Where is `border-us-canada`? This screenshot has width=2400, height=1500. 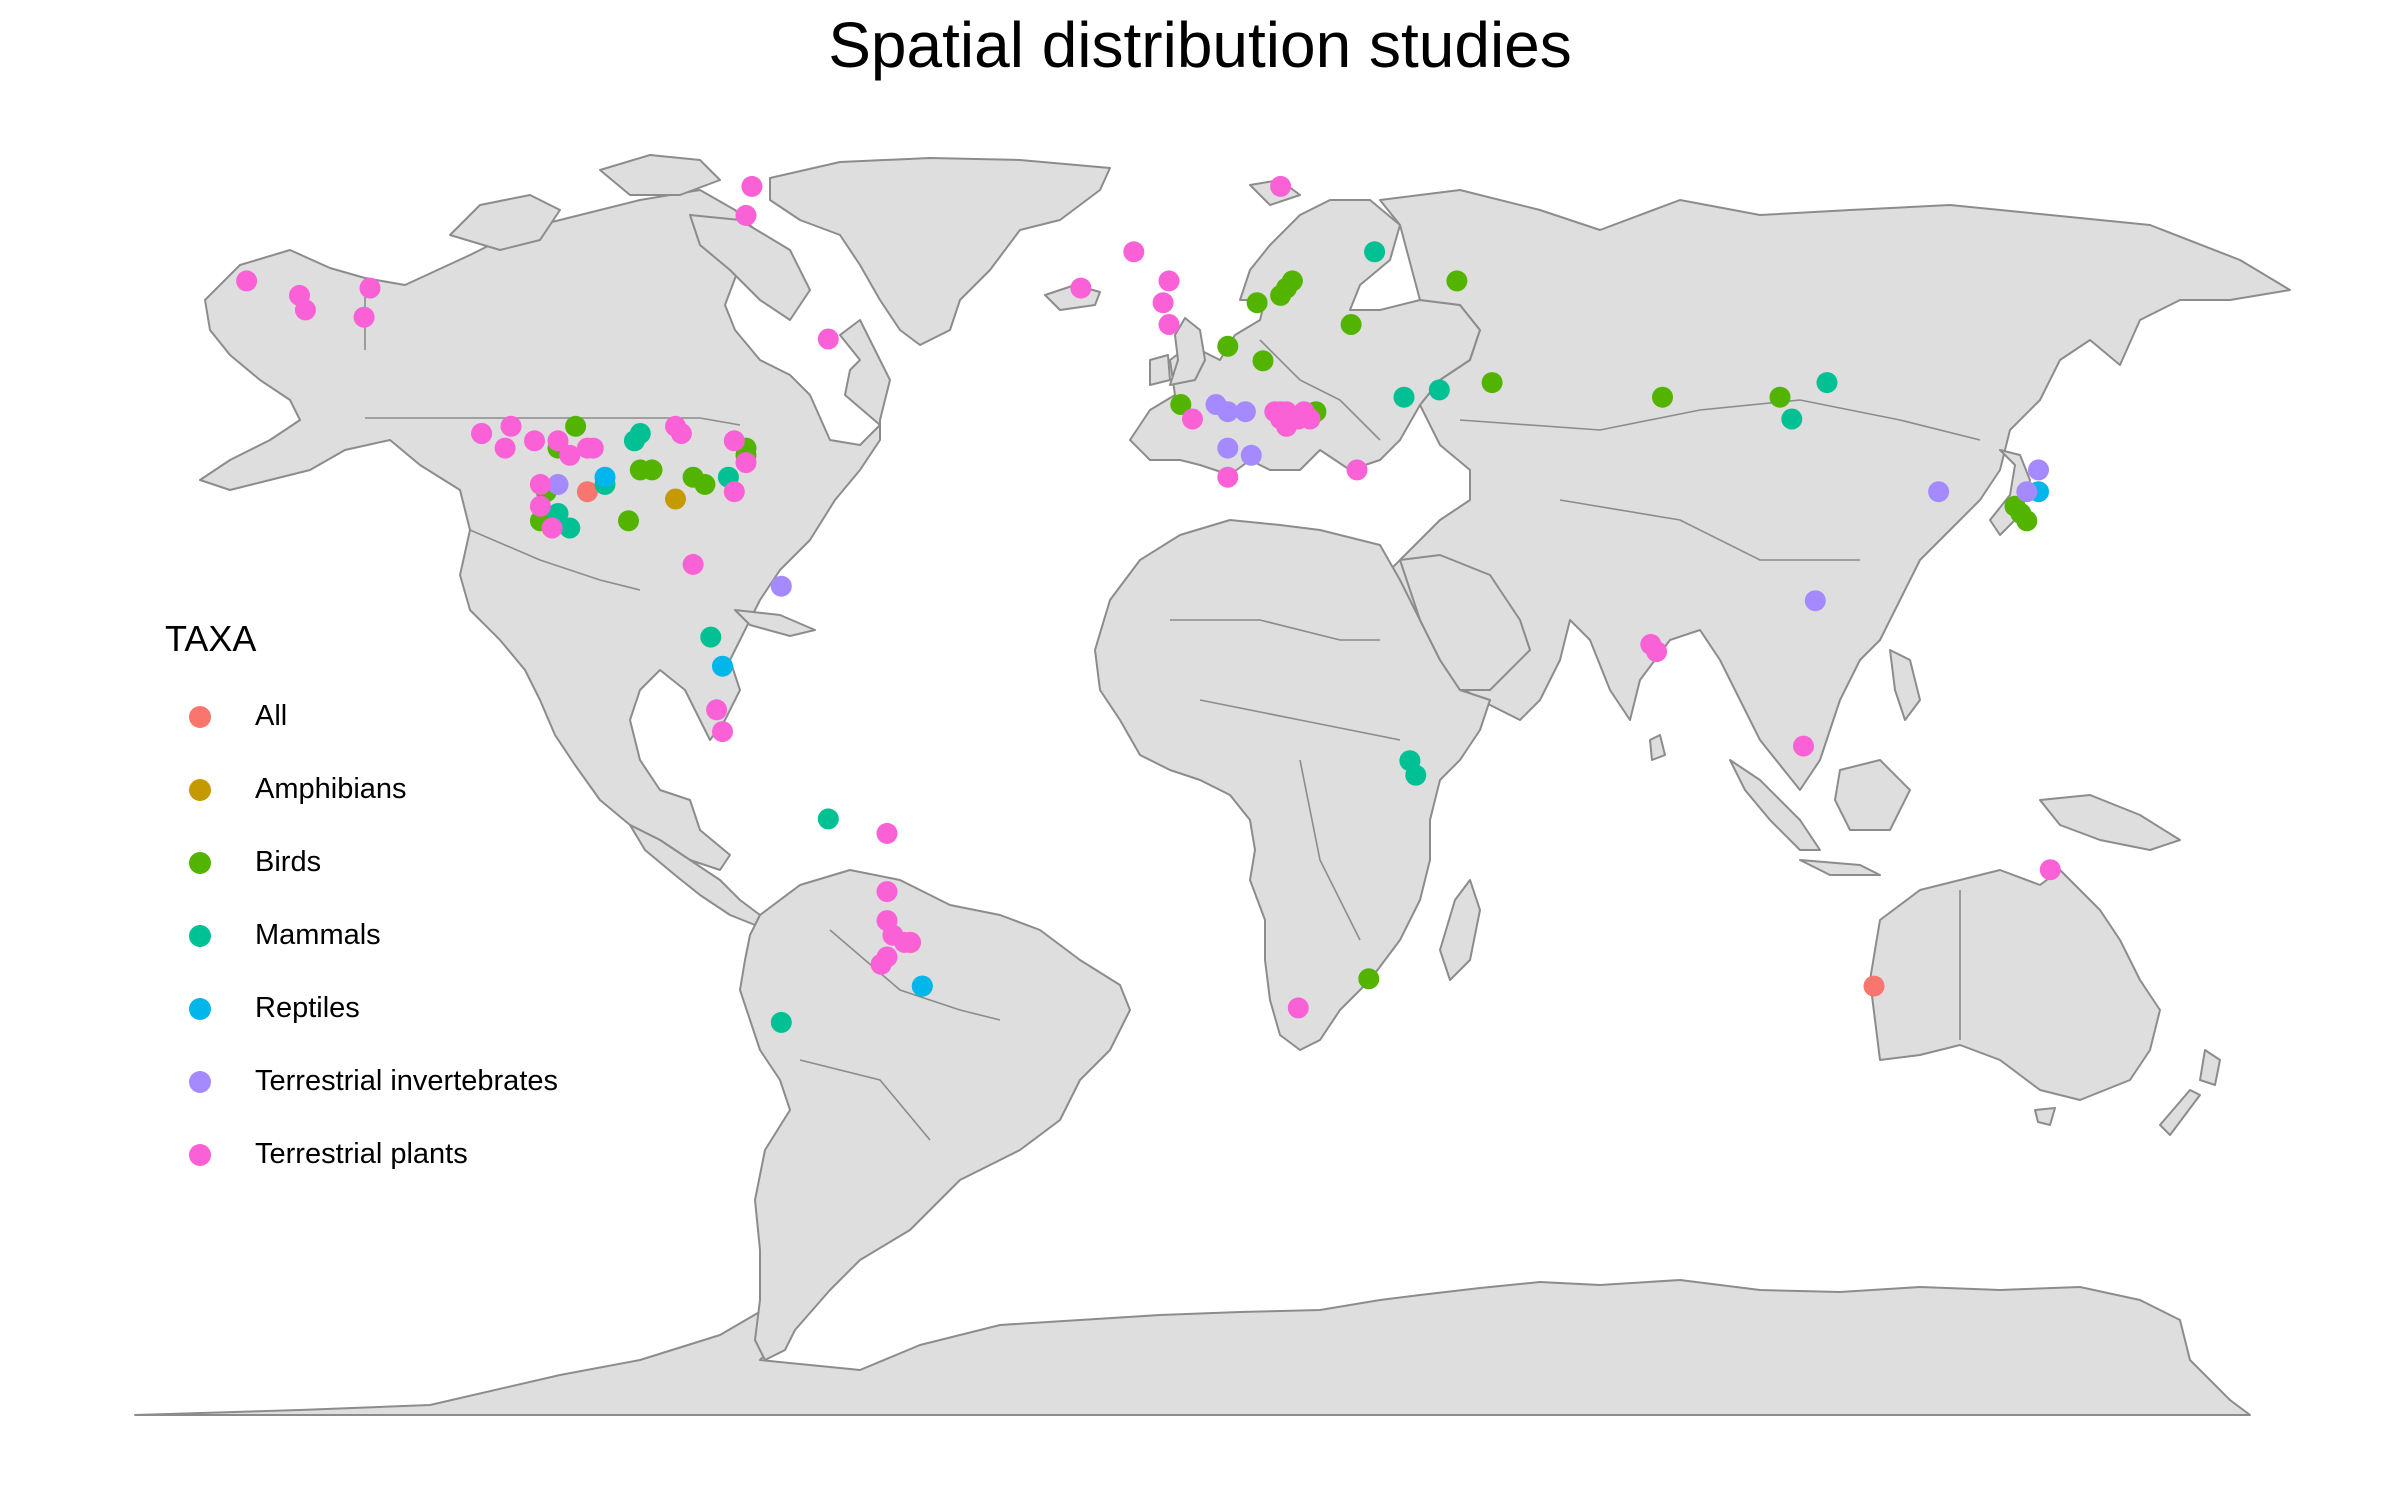
border-us-canada is located at coordinates (553, 421).